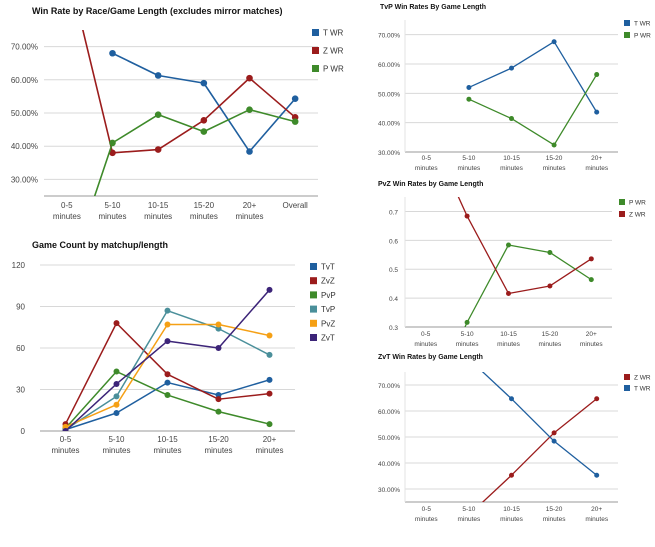  What do you see at coordinates (19, 265) in the screenshot?
I see `y-tick-label: 120` at bounding box center [19, 265].